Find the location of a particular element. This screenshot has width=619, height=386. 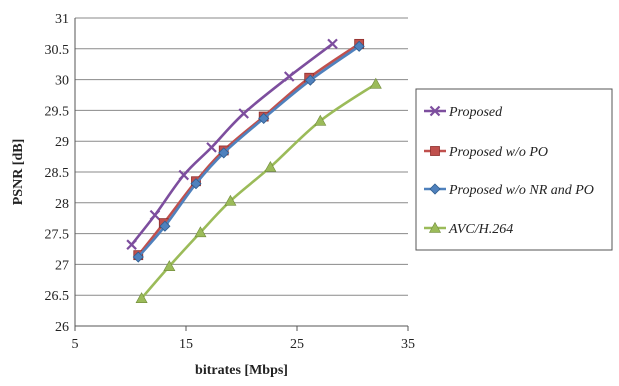

y-tick-label: 26 is located at coordinates (62, 327).